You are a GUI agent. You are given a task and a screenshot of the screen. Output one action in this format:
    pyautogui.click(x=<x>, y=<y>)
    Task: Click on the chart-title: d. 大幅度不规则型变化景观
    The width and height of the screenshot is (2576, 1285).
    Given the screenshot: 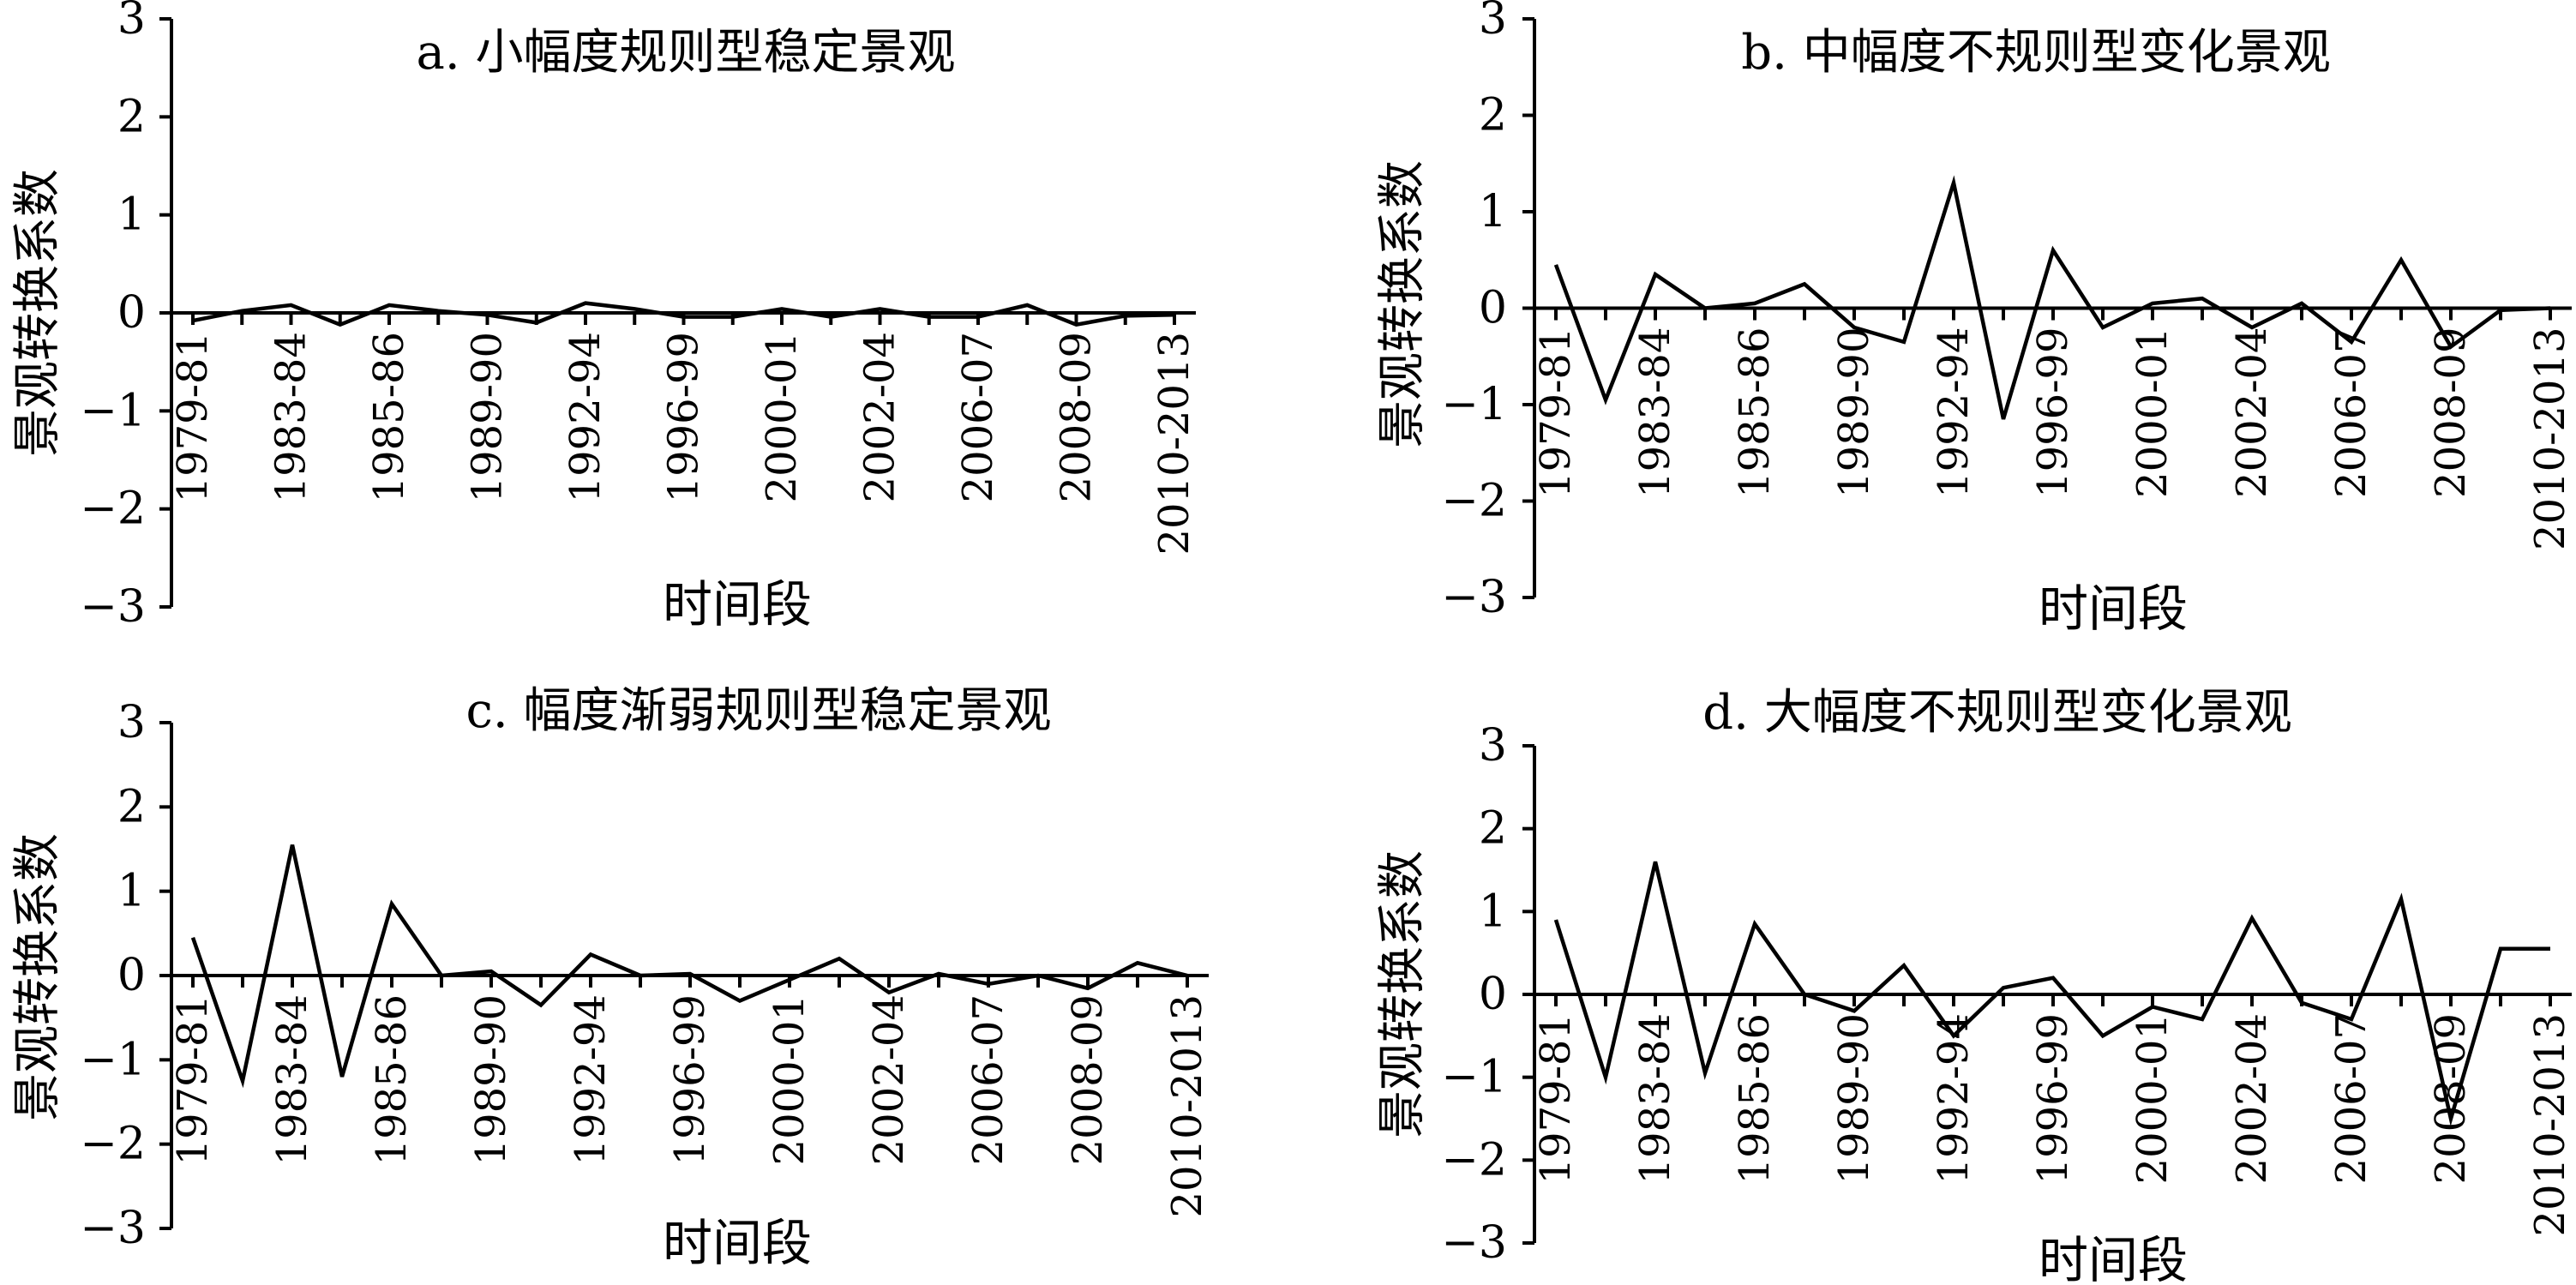 What is the action you would take?
    pyautogui.click(x=1996, y=713)
    